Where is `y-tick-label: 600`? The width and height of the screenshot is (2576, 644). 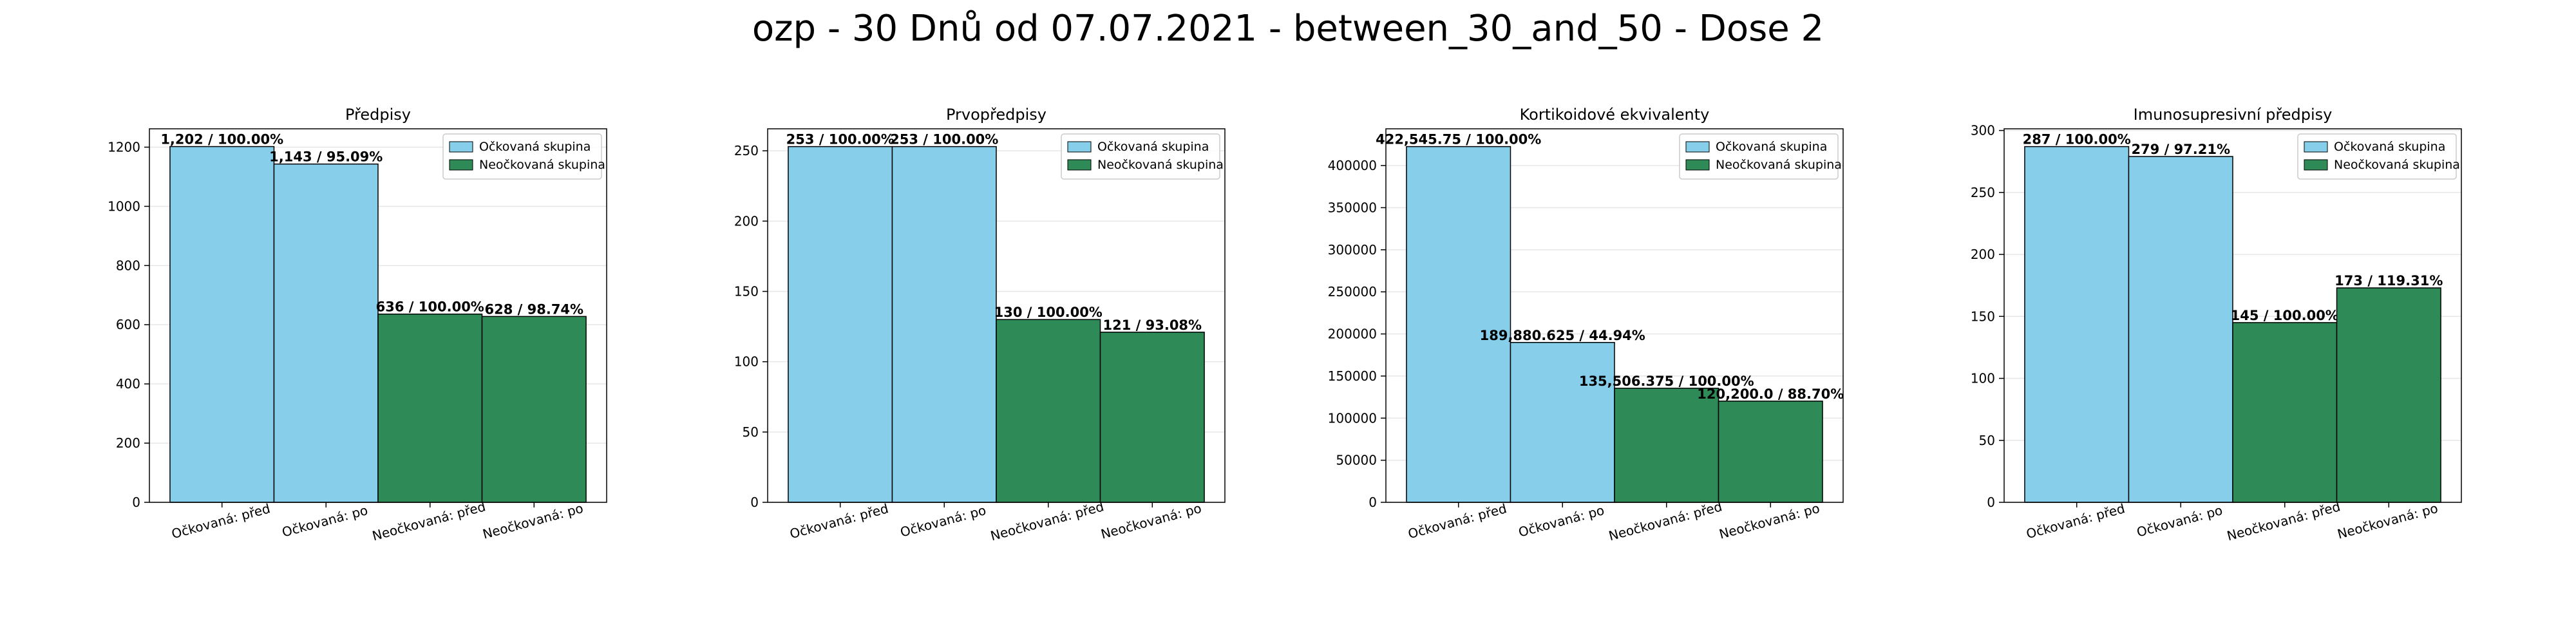 y-tick-label: 600 is located at coordinates (128, 325).